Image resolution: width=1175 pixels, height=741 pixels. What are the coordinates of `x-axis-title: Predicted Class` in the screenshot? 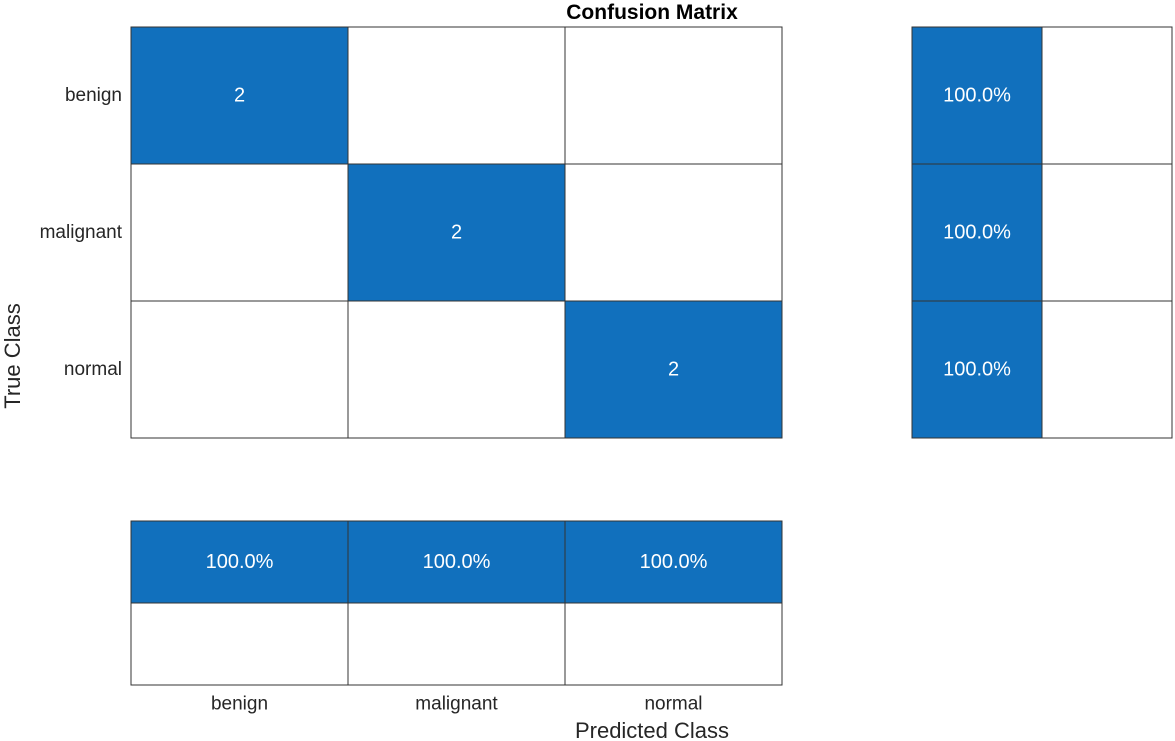 It's located at (652, 729).